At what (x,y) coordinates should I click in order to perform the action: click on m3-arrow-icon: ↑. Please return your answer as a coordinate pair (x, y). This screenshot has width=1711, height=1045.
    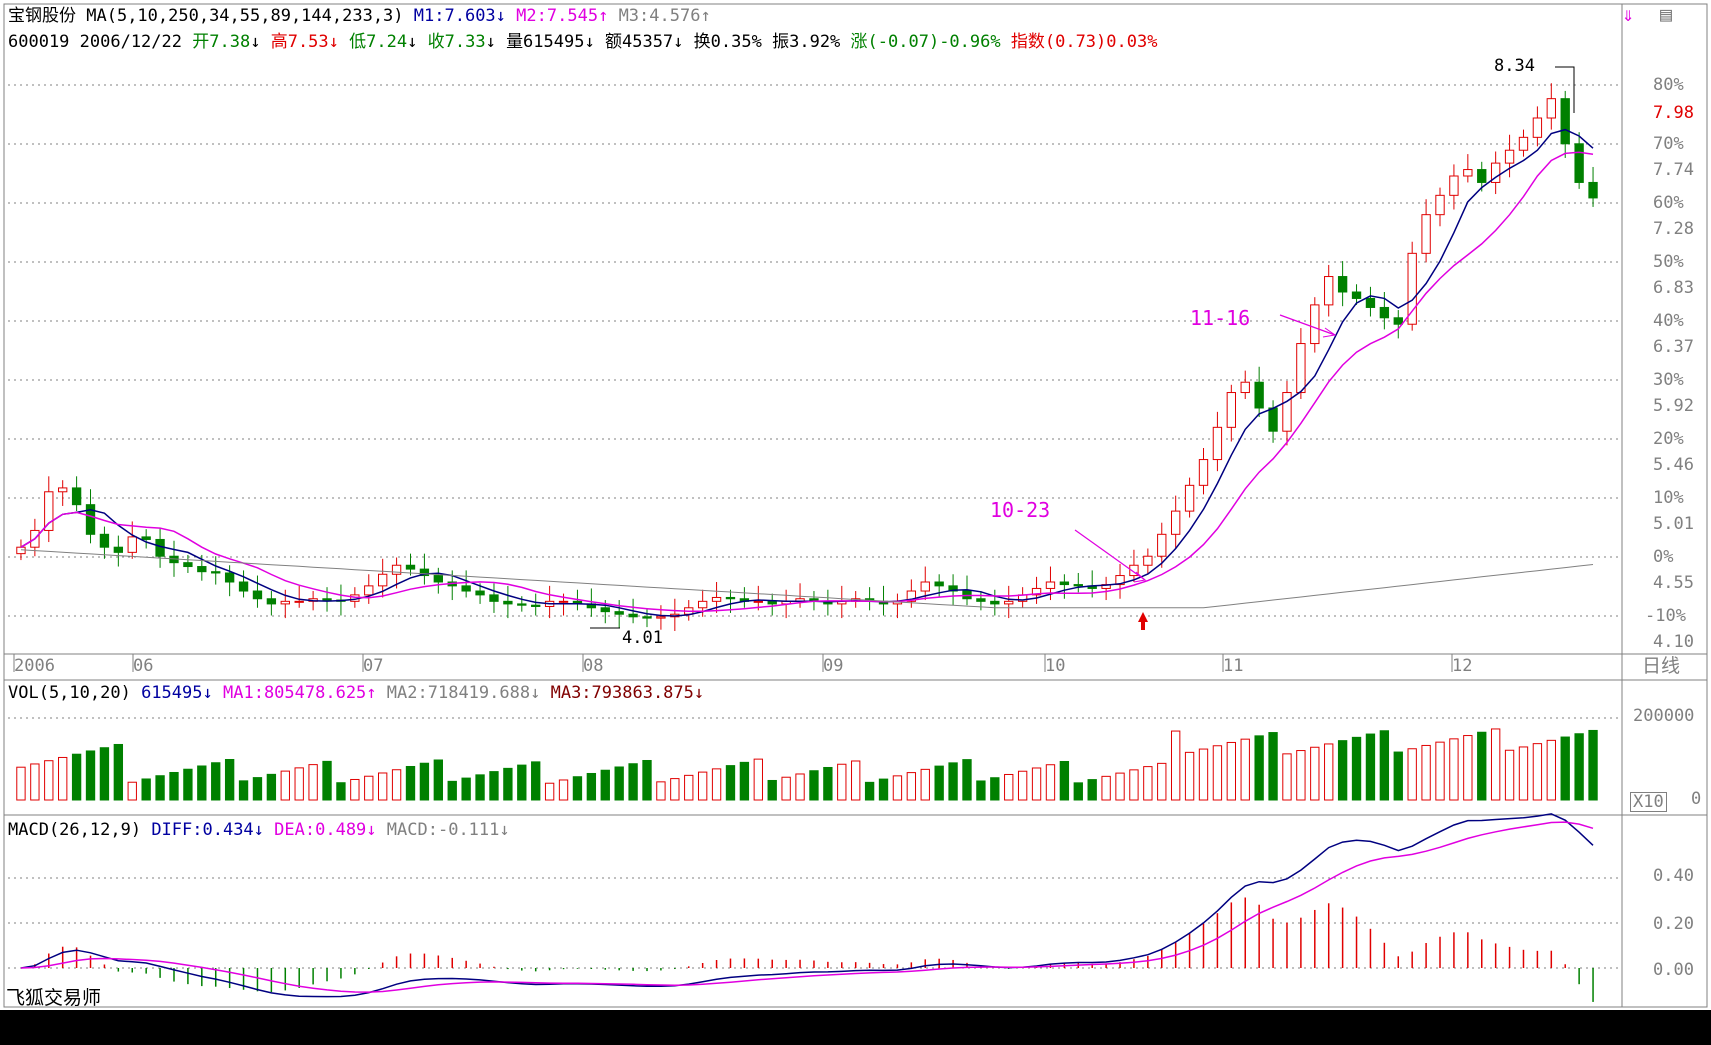
    Looking at the image, I should click on (705, 16).